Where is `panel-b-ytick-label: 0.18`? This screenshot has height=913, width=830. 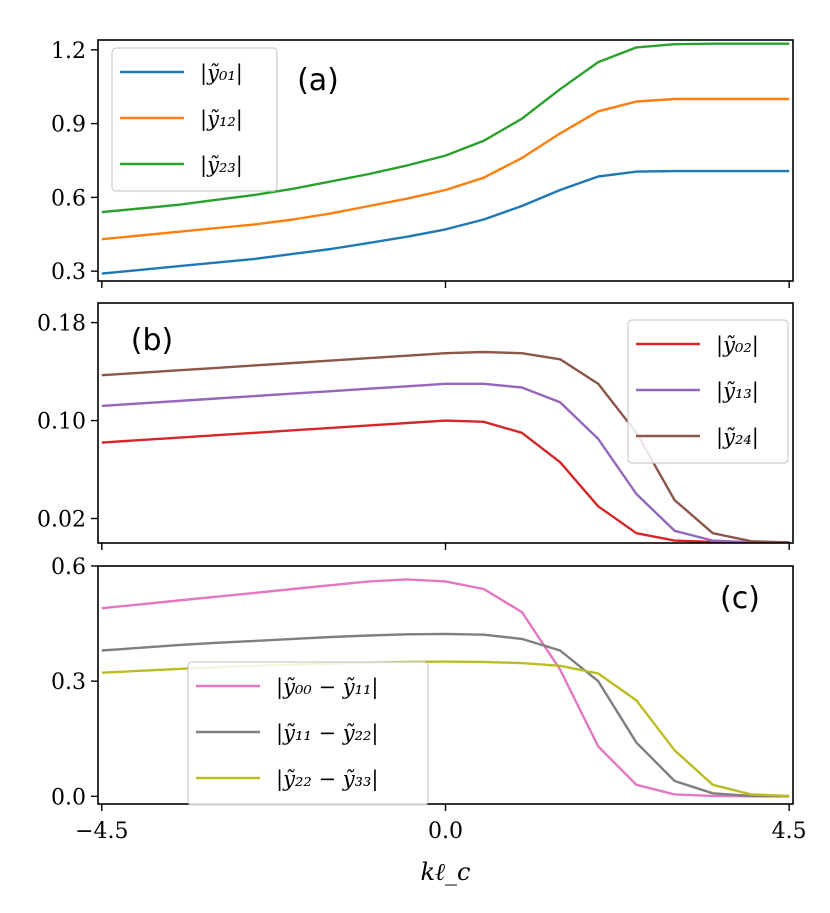 panel-b-ytick-label: 0.18 is located at coordinates (61, 324).